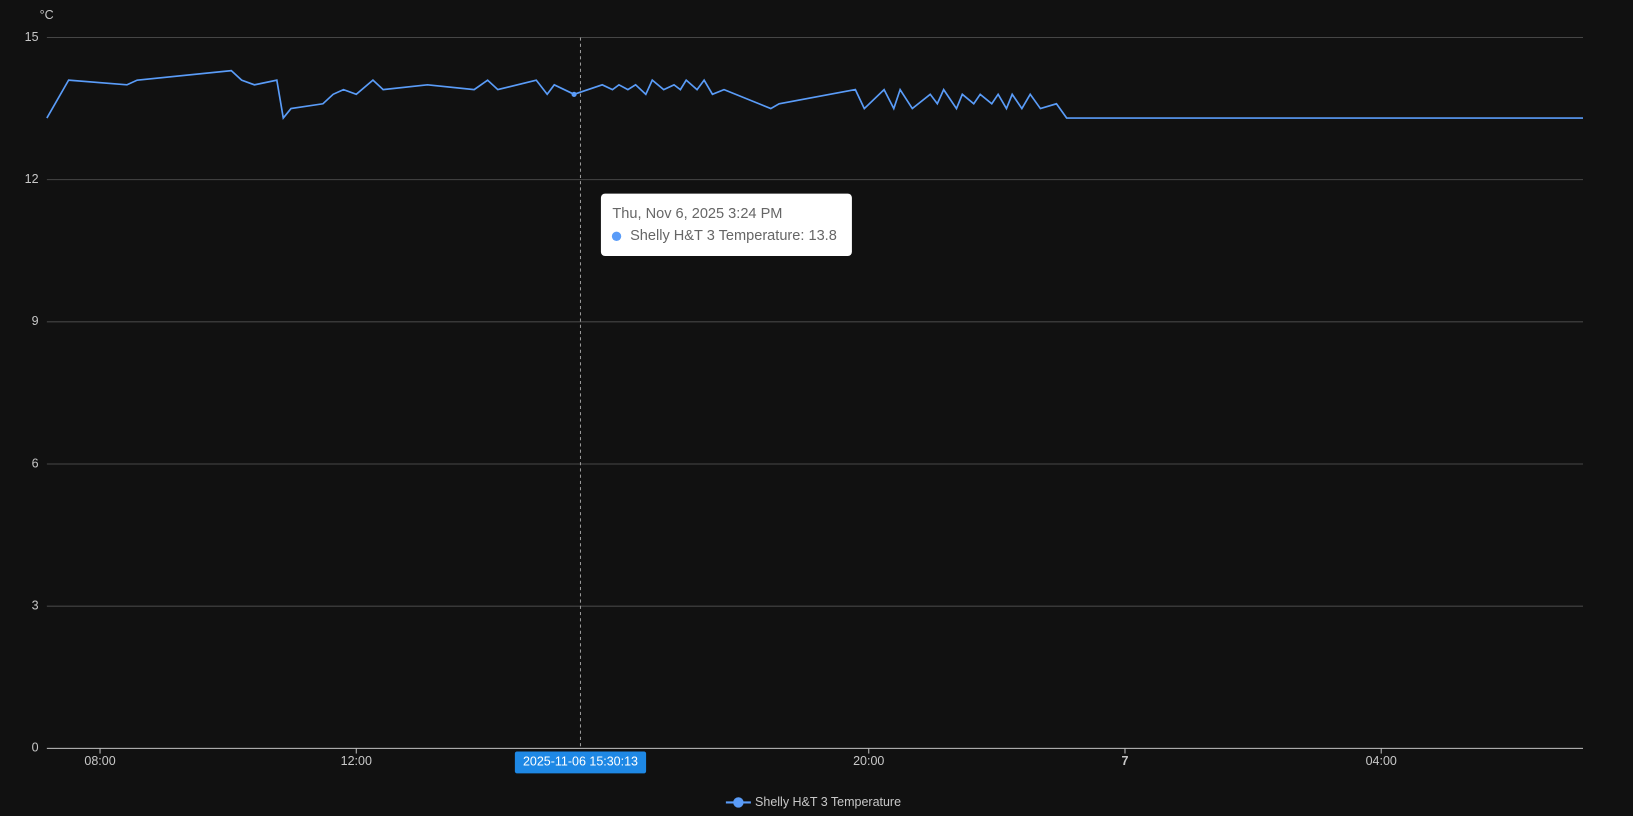  Describe the element at coordinates (733, 236) in the screenshot. I see `tooltip-text: Shelly H&T 3 Temperature: 13.8` at that location.